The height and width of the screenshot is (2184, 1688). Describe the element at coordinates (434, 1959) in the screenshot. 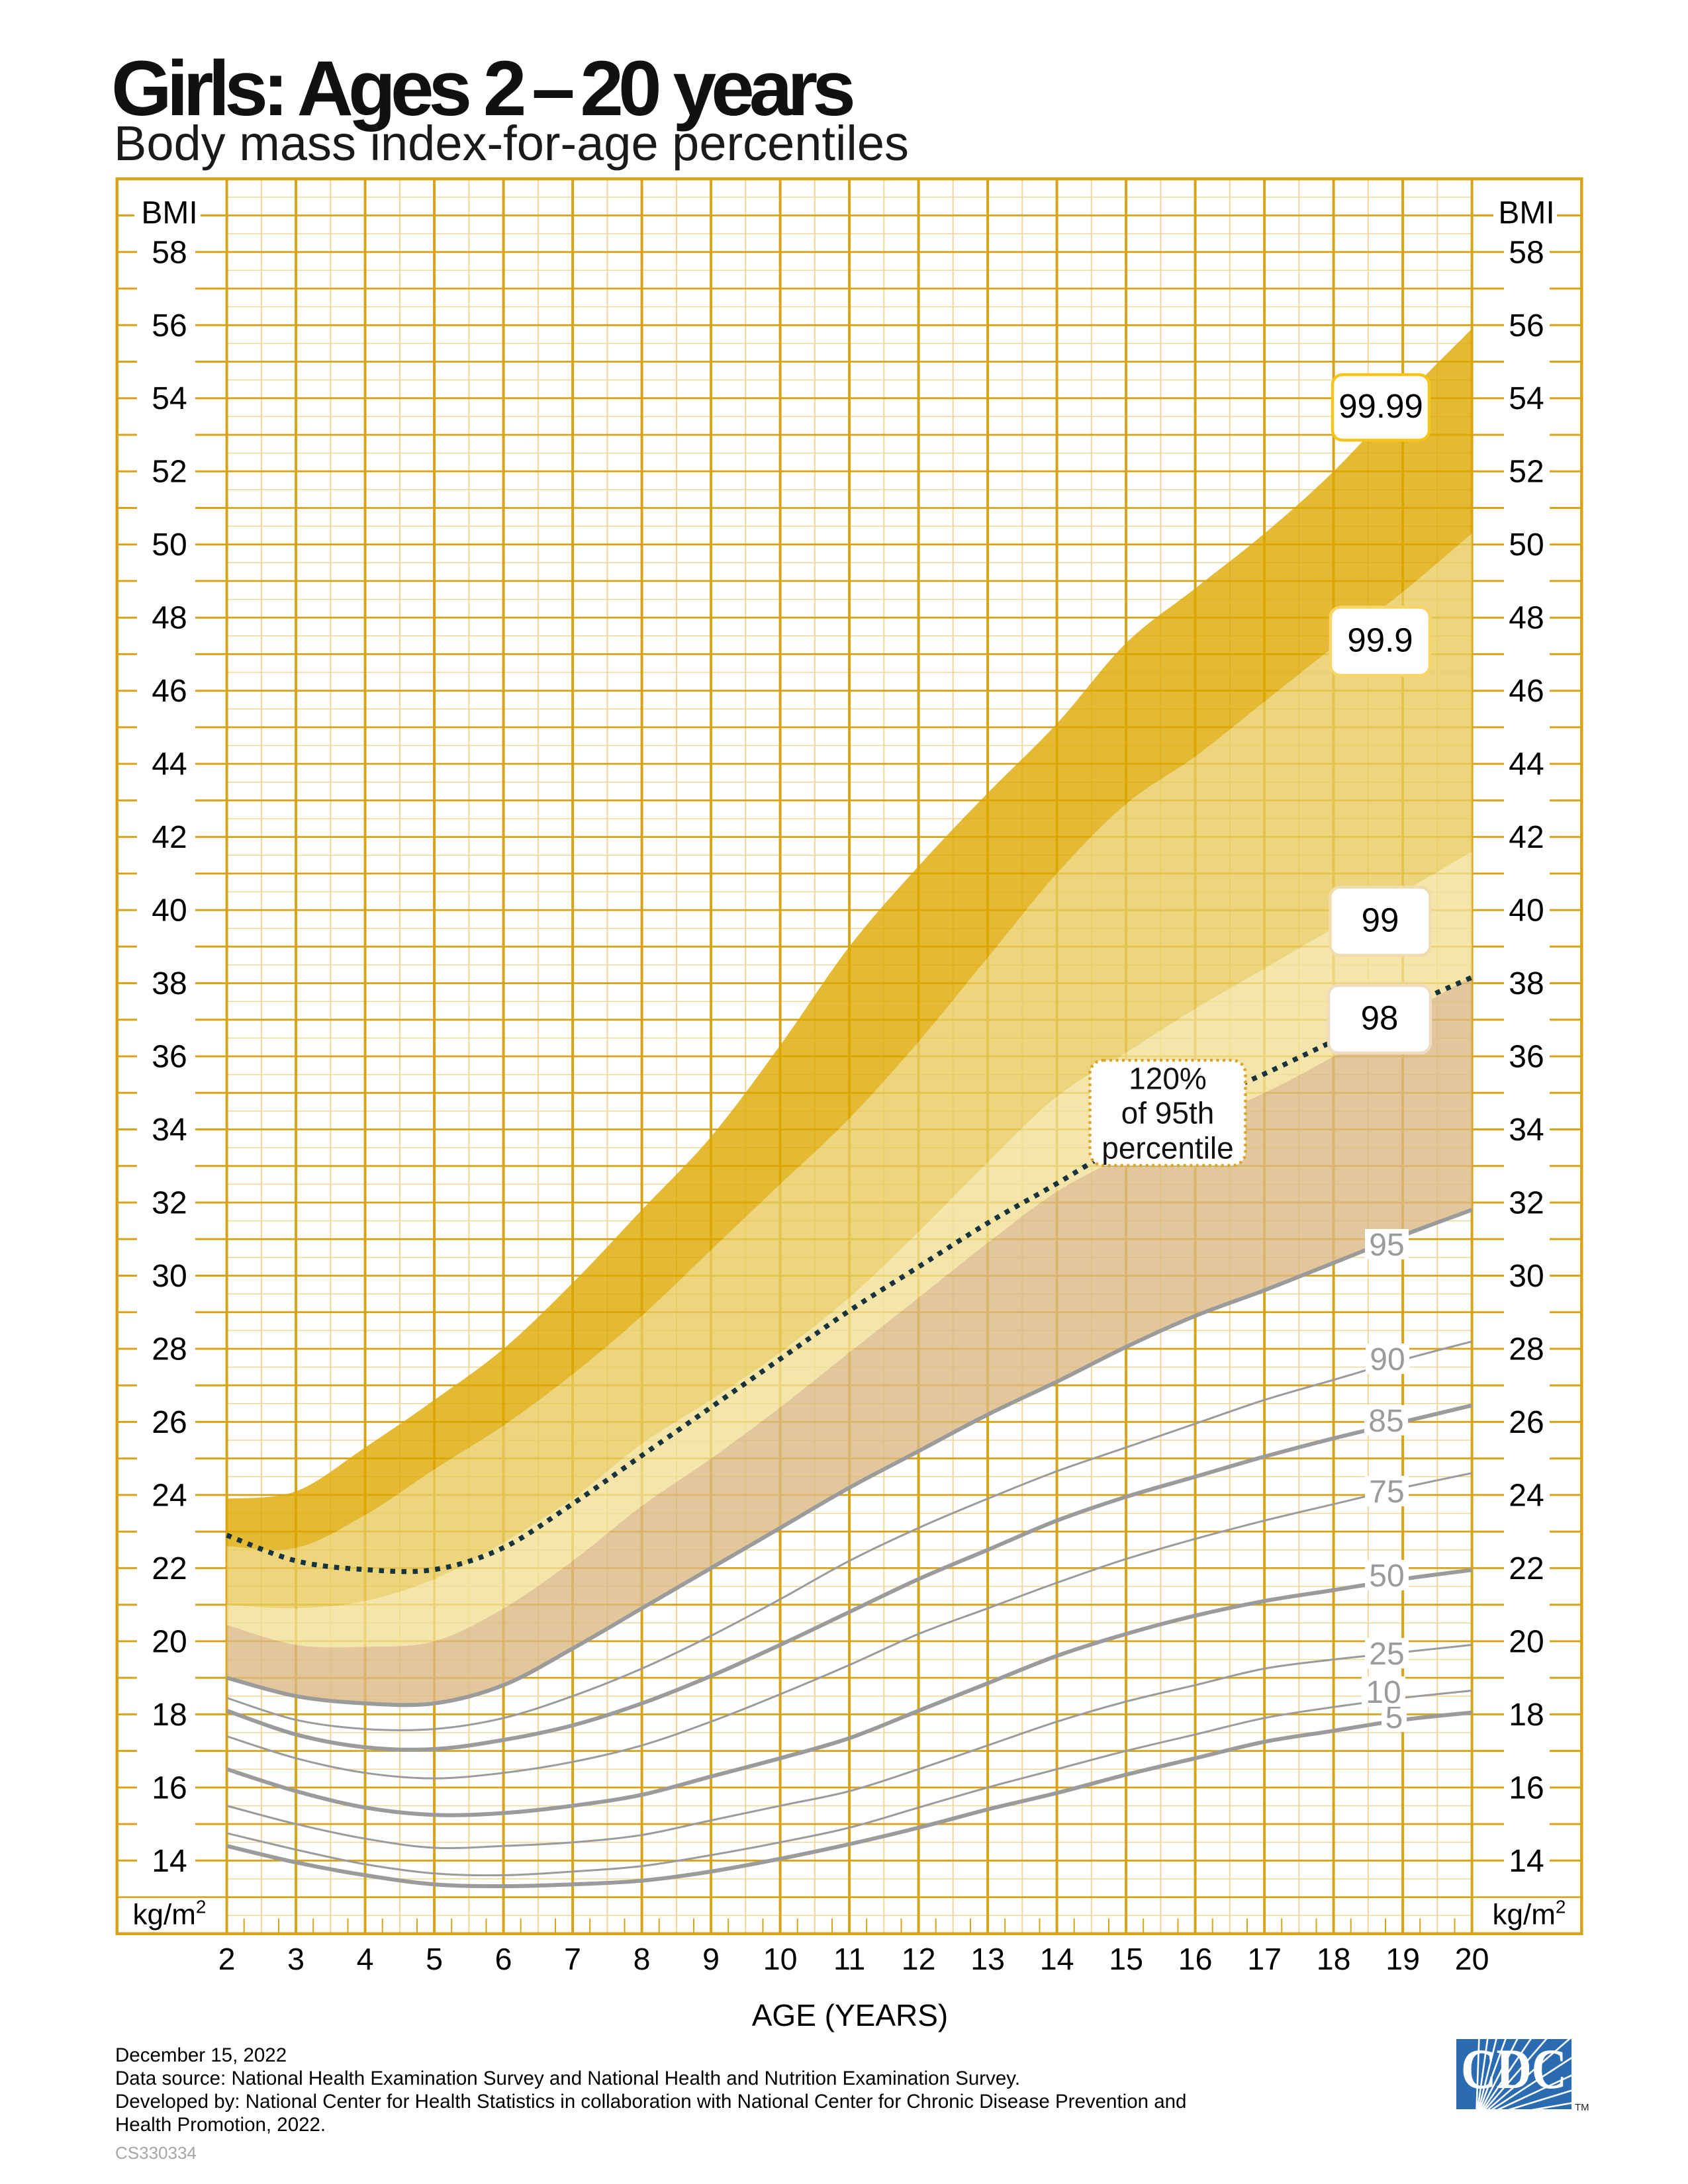

I see `svg-text: 5` at that location.